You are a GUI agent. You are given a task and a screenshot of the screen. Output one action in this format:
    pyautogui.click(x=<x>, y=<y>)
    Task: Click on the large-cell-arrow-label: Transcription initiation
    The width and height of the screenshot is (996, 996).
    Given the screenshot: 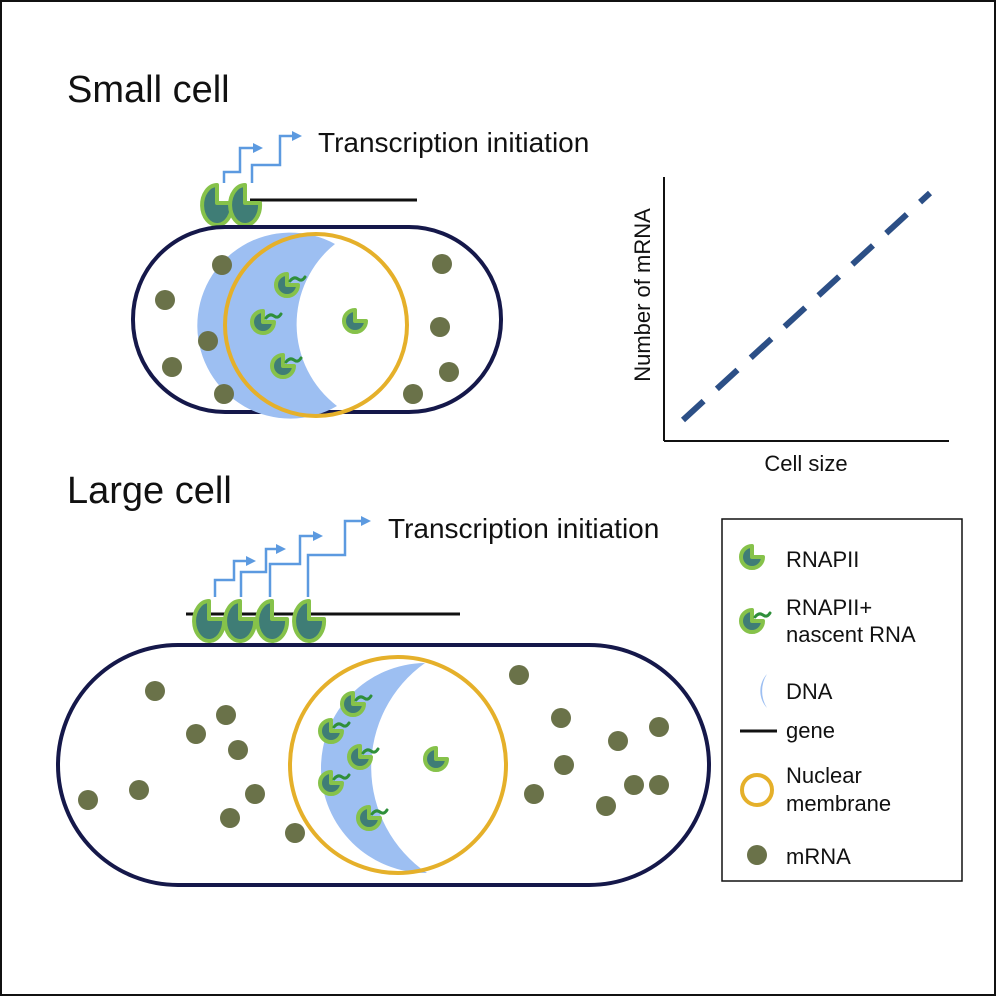 What is the action you would take?
    pyautogui.click(x=523, y=528)
    